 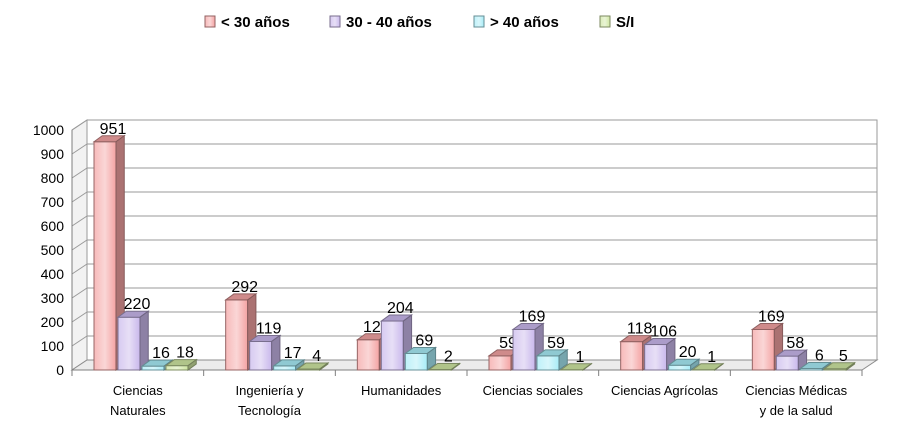 What do you see at coordinates (53, 298) in the screenshot?
I see `y-tick-label: 300` at bounding box center [53, 298].